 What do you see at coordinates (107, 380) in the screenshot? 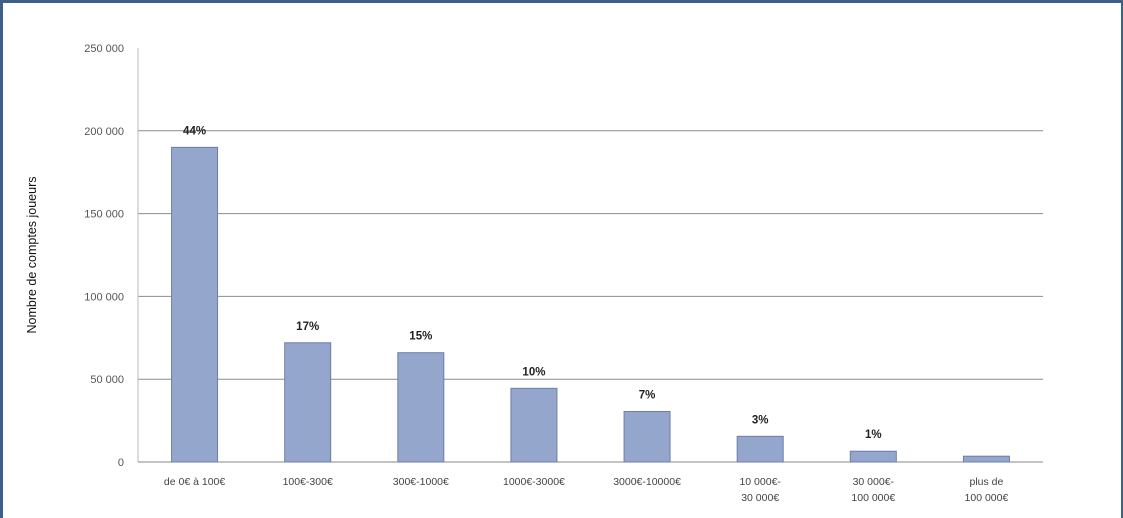
I see `y-tick-label: 50 000` at bounding box center [107, 380].